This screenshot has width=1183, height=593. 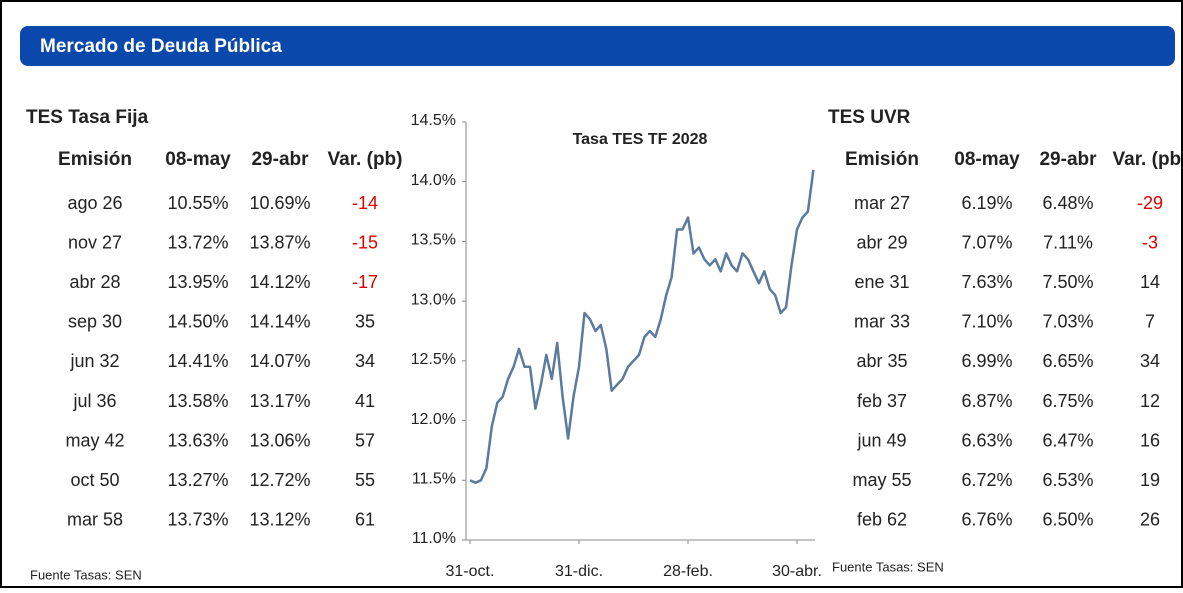 What do you see at coordinates (365, 520) in the screenshot?
I see `table-cell: 61` at bounding box center [365, 520].